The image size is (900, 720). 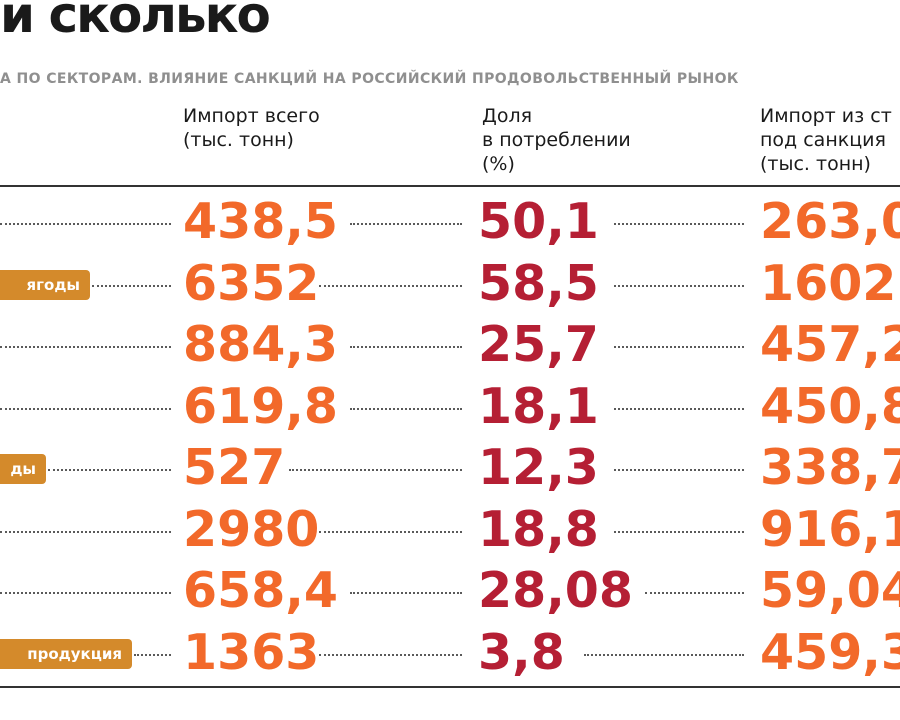 I want to click on footer-rule, so click(x=450, y=687).